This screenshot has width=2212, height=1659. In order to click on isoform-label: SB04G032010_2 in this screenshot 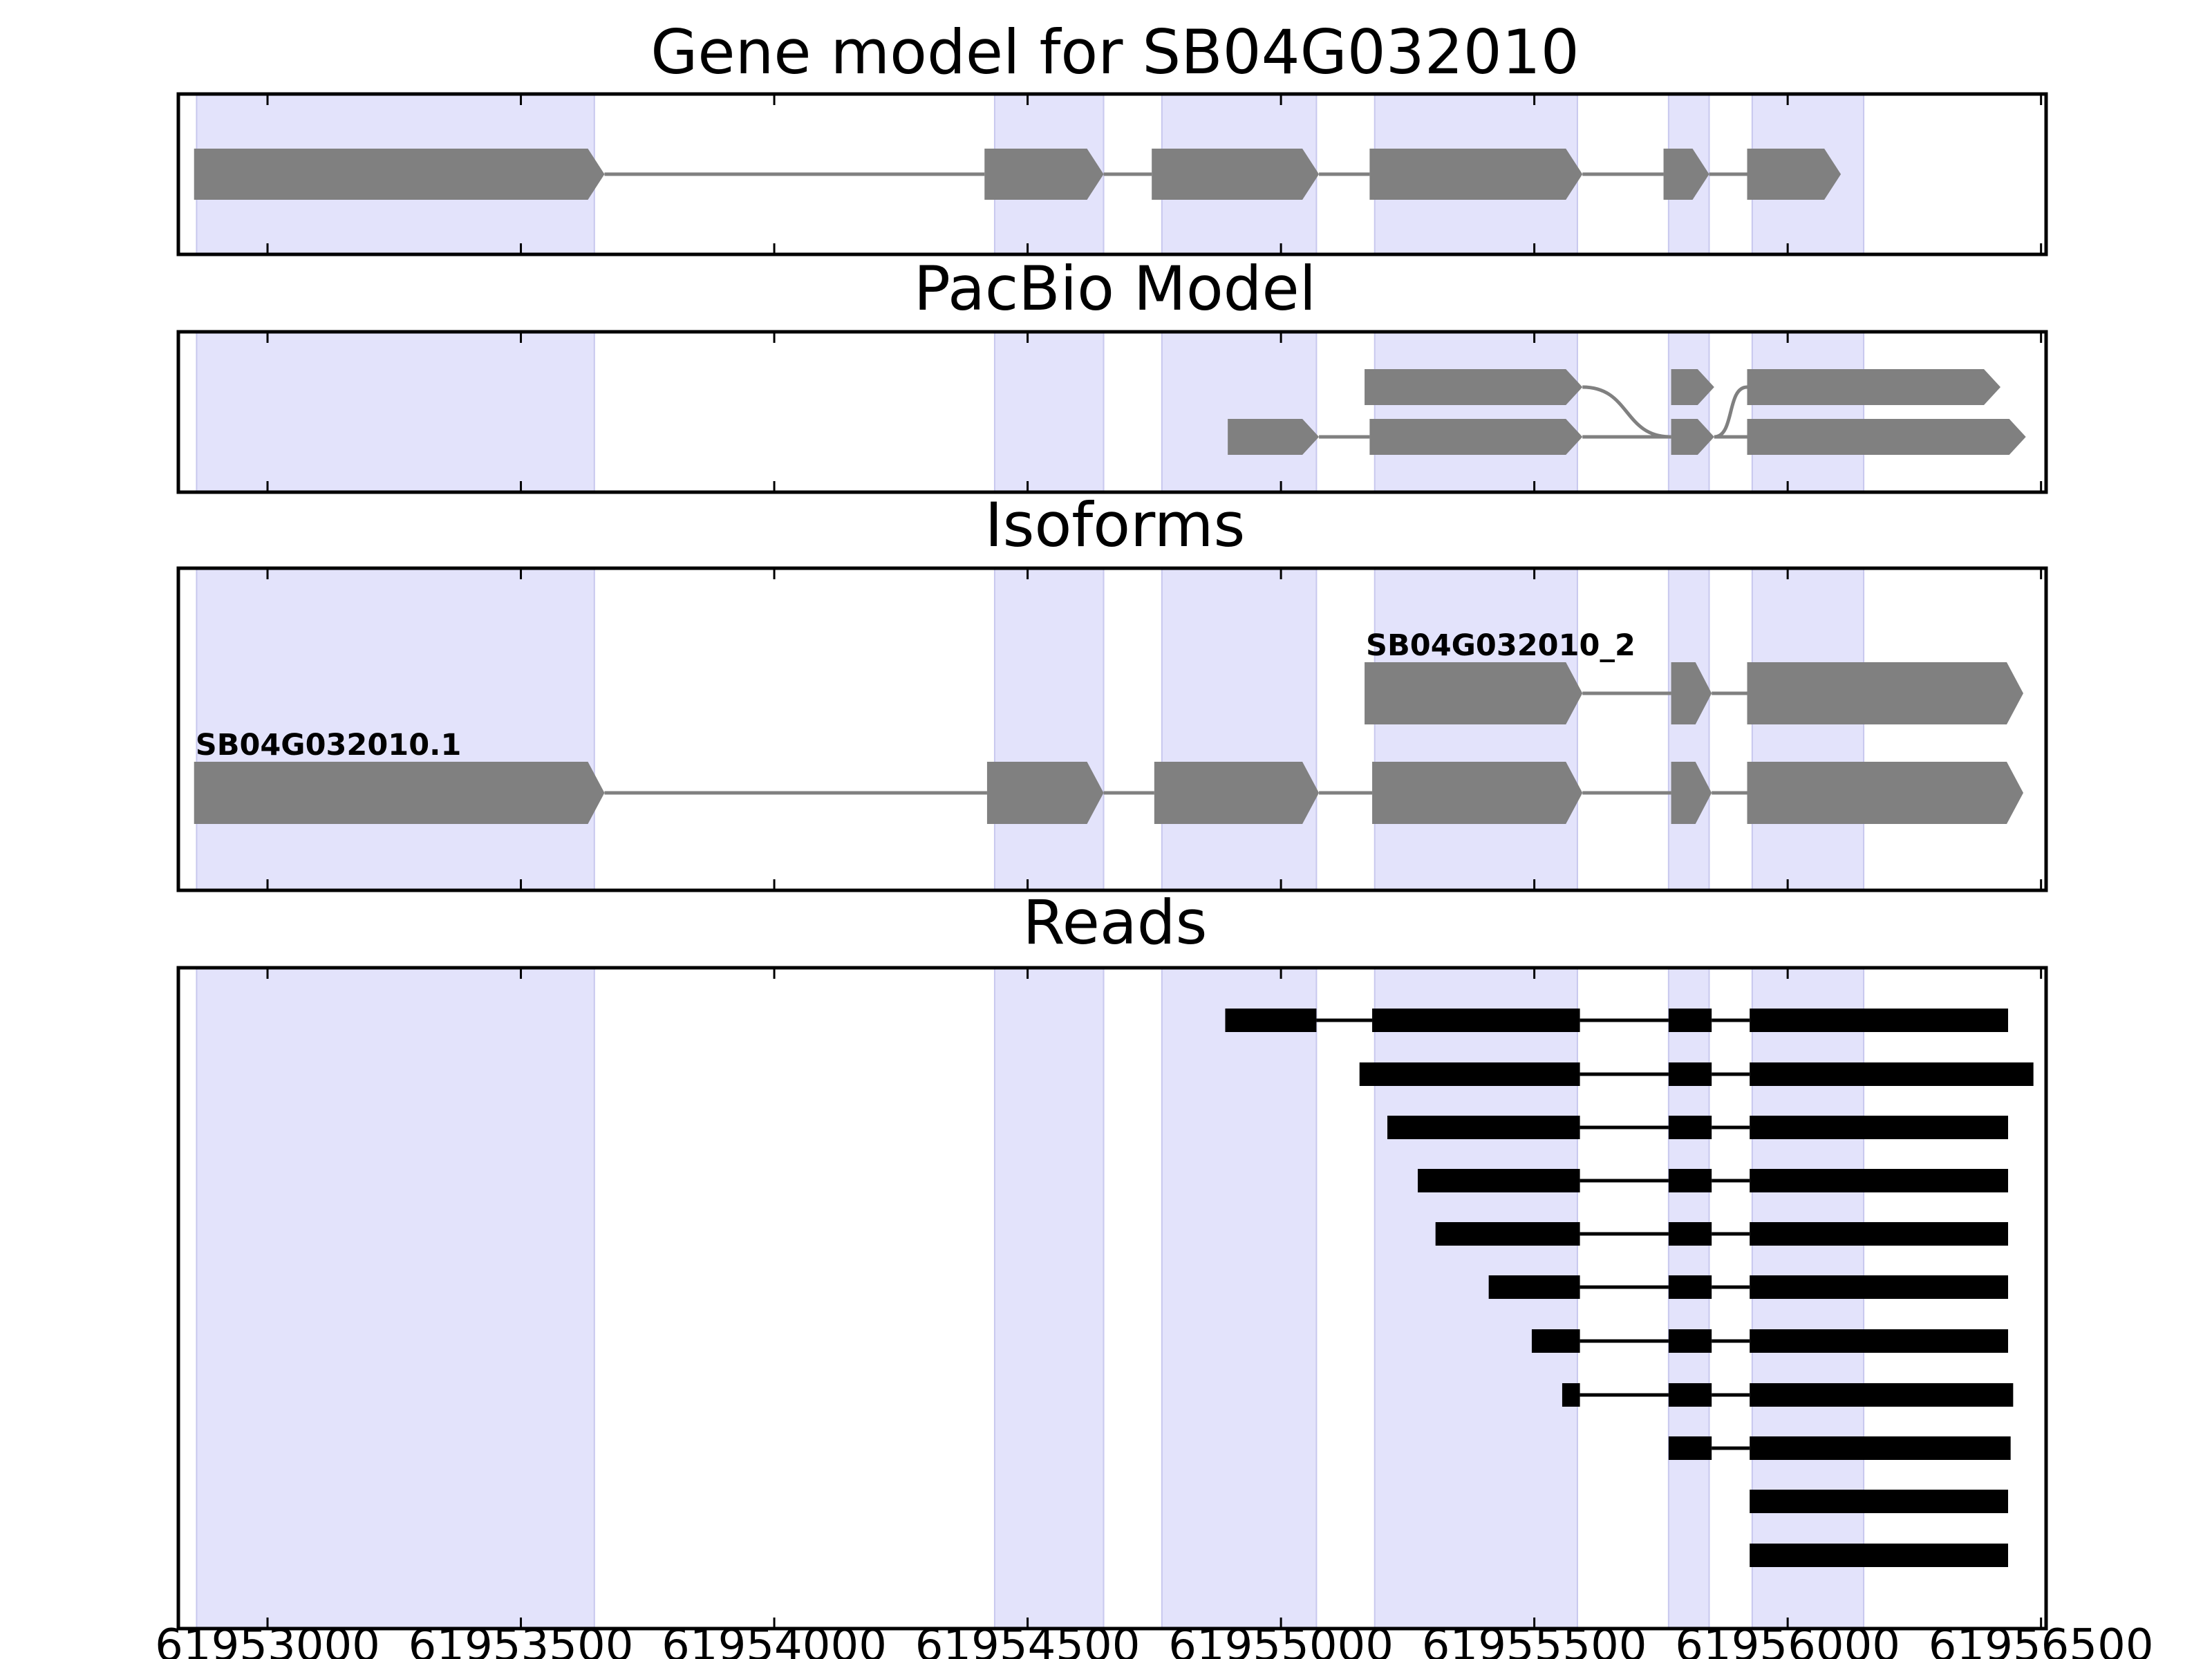, I will do `click(1501, 645)`.